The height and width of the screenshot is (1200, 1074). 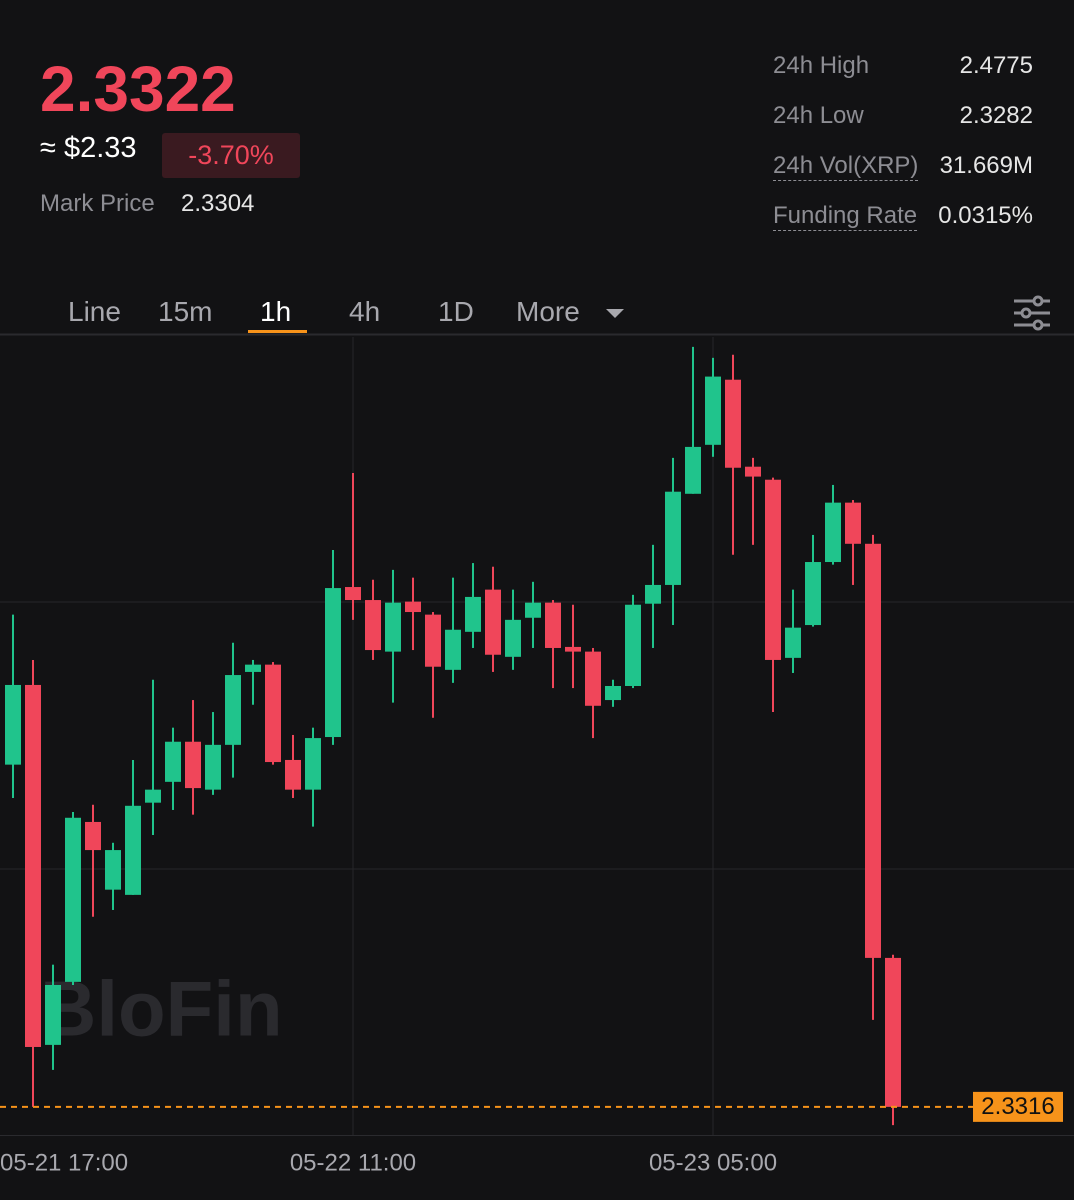 What do you see at coordinates (818, 115) in the screenshot?
I see `stat-label: 24h Low` at bounding box center [818, 115].